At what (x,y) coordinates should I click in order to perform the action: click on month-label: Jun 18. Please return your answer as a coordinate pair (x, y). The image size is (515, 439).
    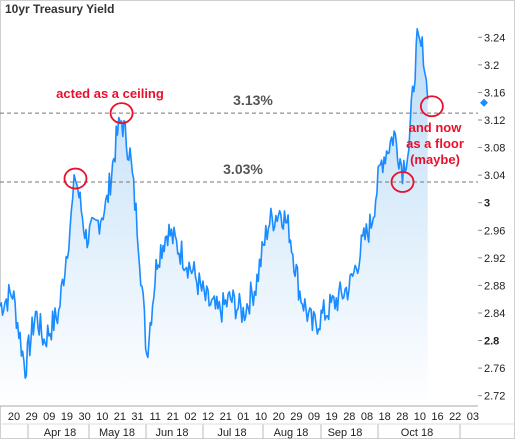
    Looking at the image, I should click on (171, 433).